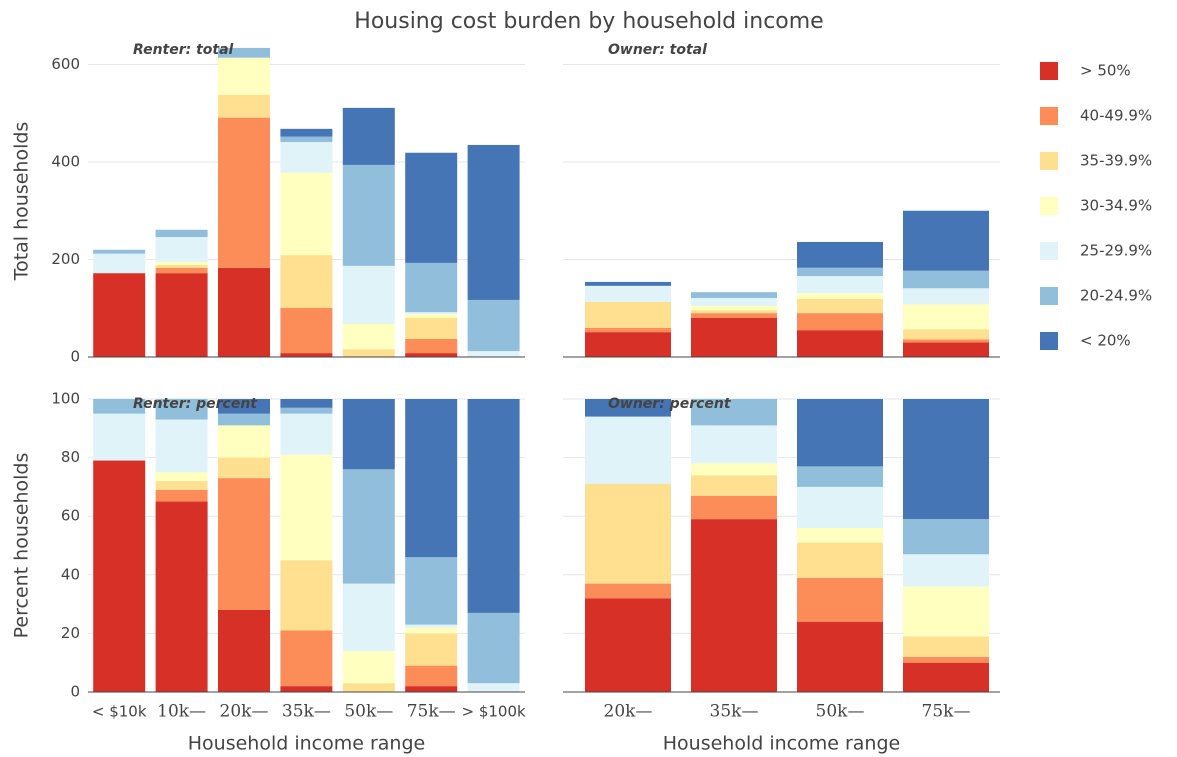 This screenshot has height=757, width=1177. I want to click on subplot-title: Owner: percent, so click(670, 404).